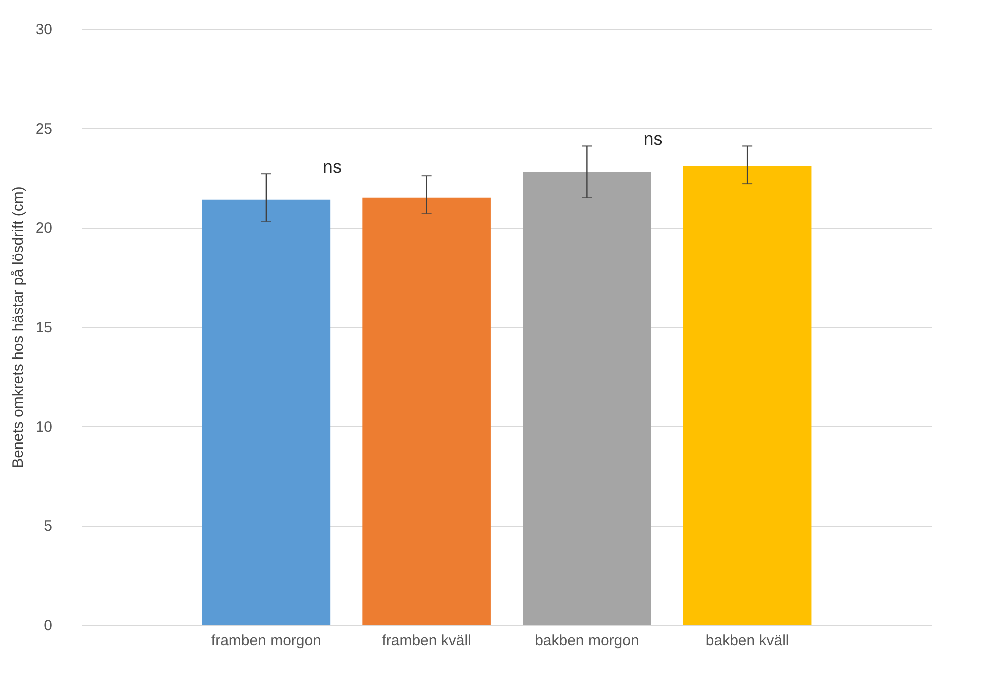 Image resolution: width=988 pixels, height=686 pixels. Describe the element at coordinates (44, 328) in the screenshot. I see `y-tick-label: 15` at that location.